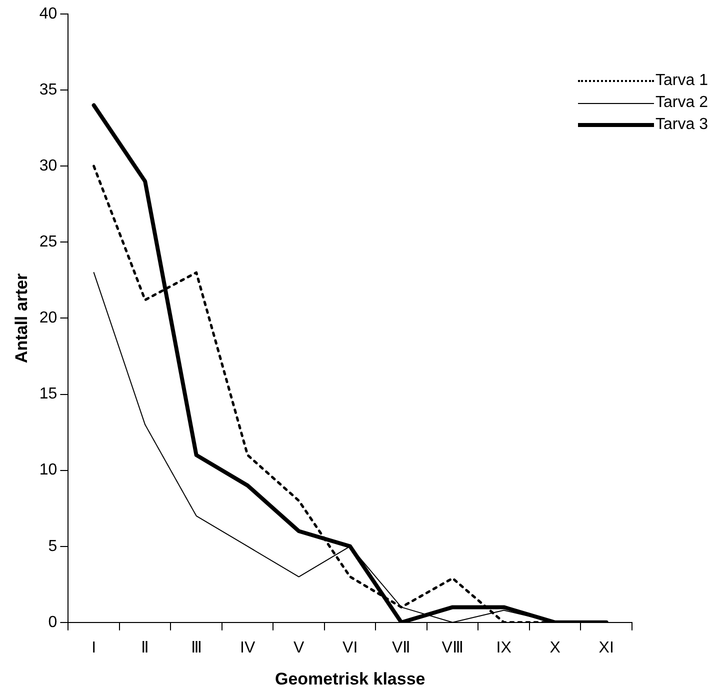 This screenshot has height=698, width=712. What do you see at coordinates (196, 647) in the screenshot?
I see `x-tick-label: Ⅲ` at bounding box center [196, 647].